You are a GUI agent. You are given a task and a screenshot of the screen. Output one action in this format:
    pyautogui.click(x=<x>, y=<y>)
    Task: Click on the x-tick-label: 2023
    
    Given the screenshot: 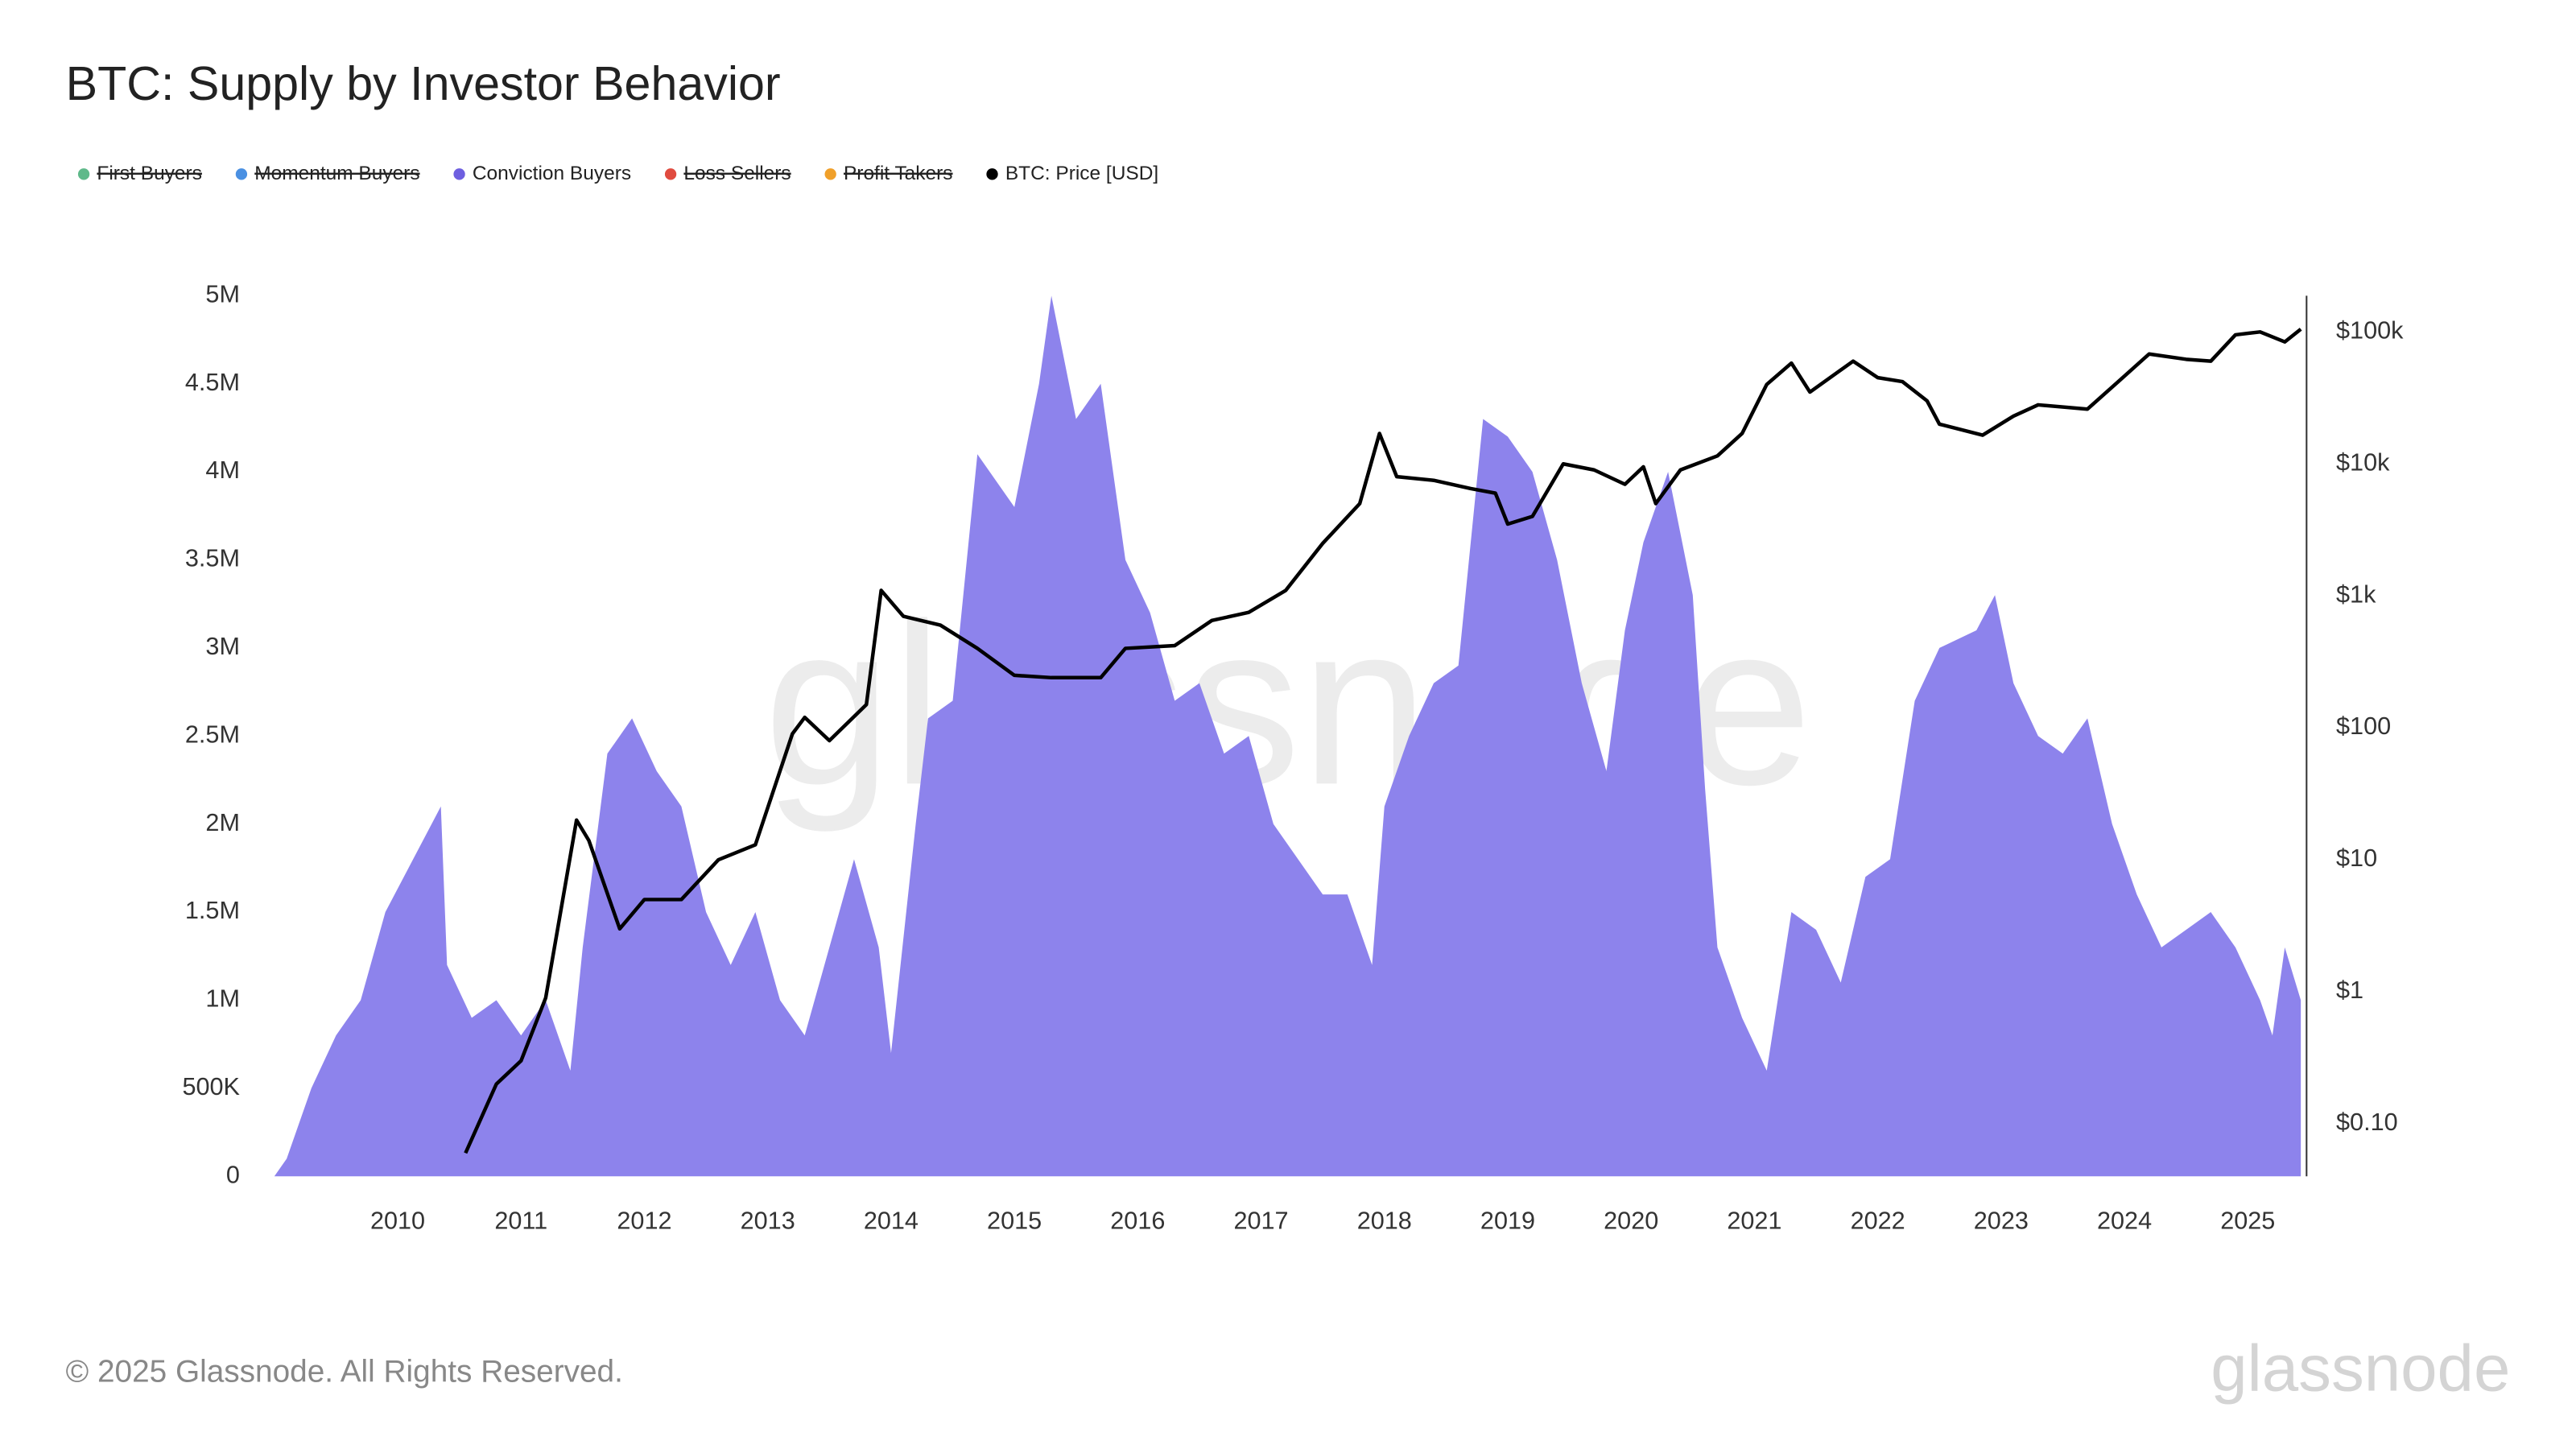 What is the action you would take?
    pyautogui.click(x=2001, y=1220)
    